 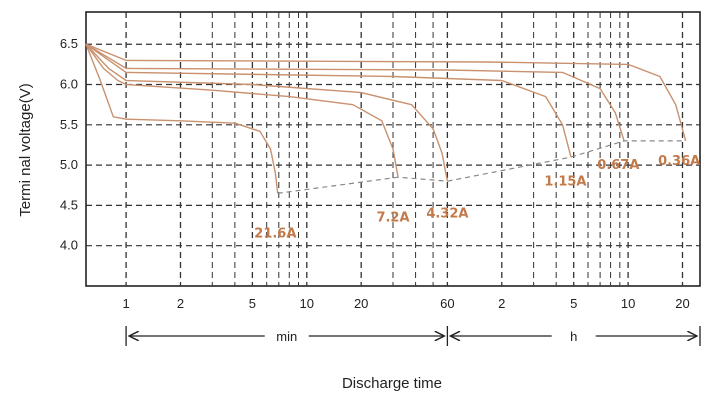 I want to click on curve-labels: 21.6A 7.2A 4.32A 1.15A 0.67A 0.36A, so click(x=477, y=198).